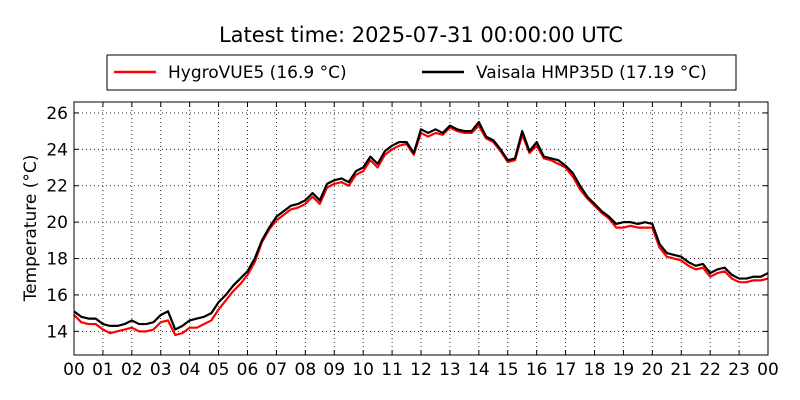 The width and height of the screenshot is (800, 400). Describe the element at coordinates (591, 73) in the screenshot. I see `legend-label-vaisala: Vaisala HMP35D (17.19 °C)` at that location.